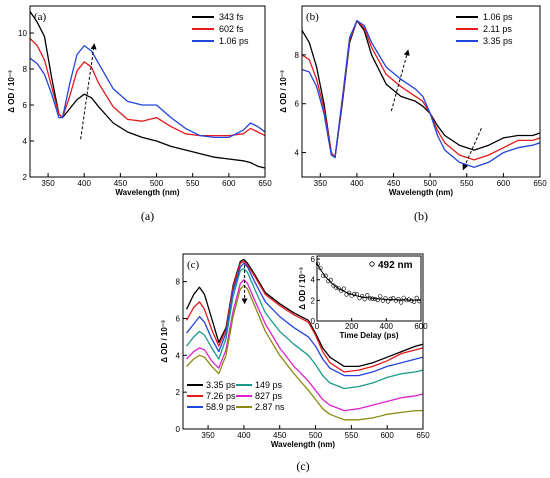  Describe the element at coordinates (283, 91) in the screenshot. I see `y-axis-label-b: Δ OD / 10⁻³` at that location.